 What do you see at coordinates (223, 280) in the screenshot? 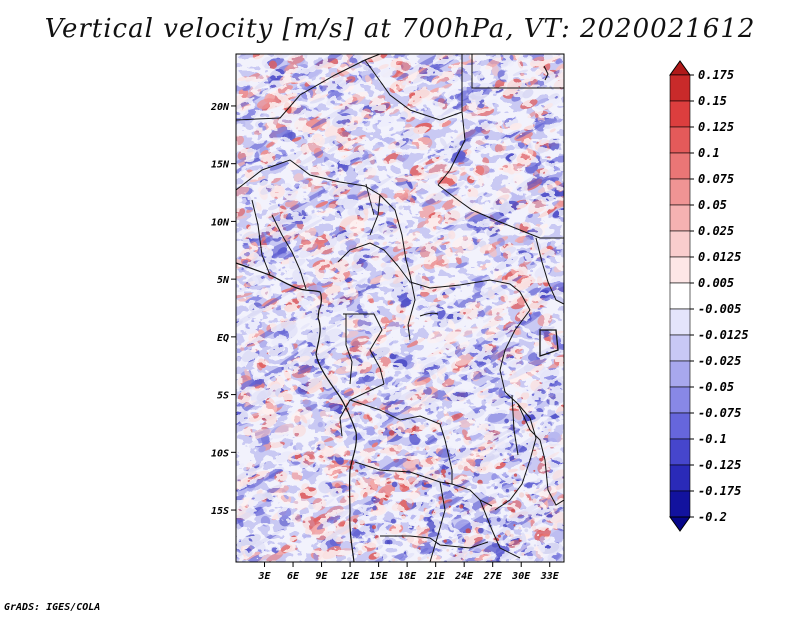
I see `lat-tick-label: 5N` at bounding box center [223, 280].